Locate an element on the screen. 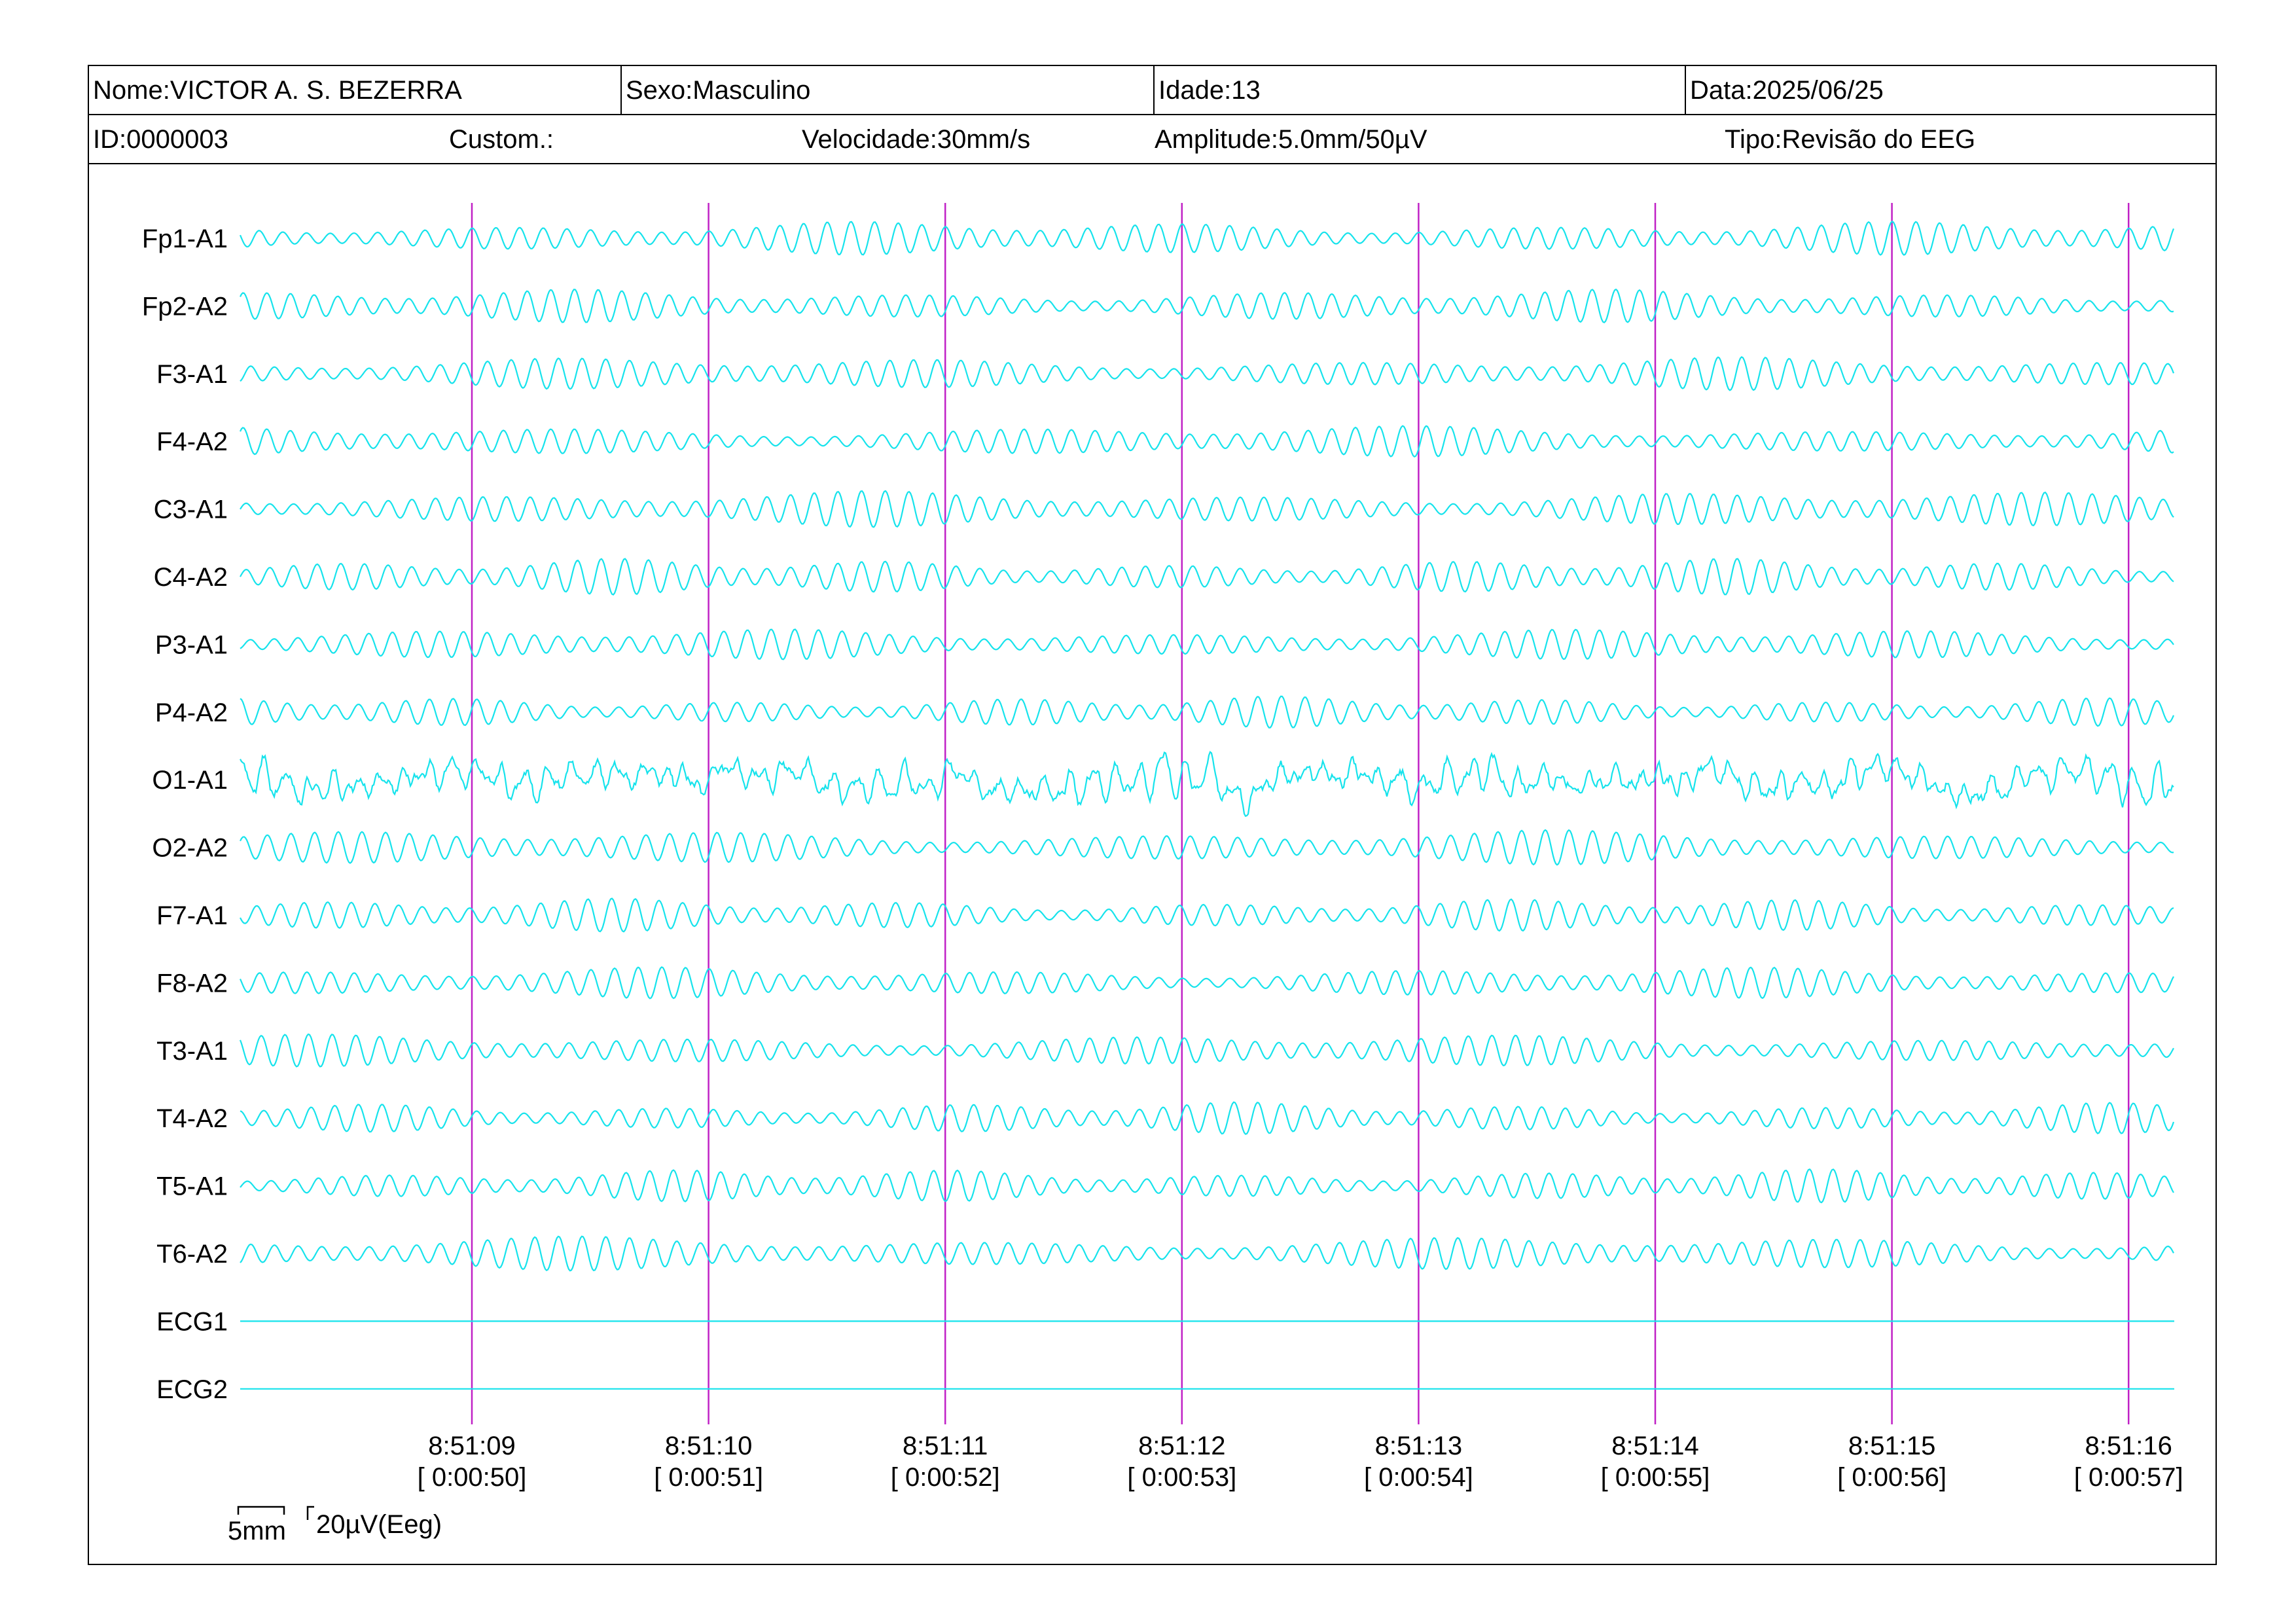 Image resolution: width=2296 pixels, height=1624 pixels. custom-field: Custom.: is located at coordinates (501, 139).